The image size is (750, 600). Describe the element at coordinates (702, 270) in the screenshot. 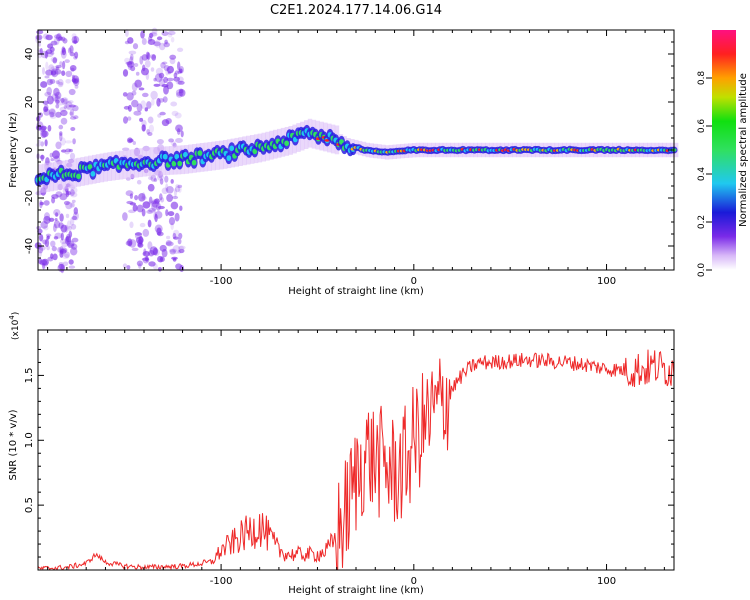

I see `colorbar-tick-label: 0.0` at that location.